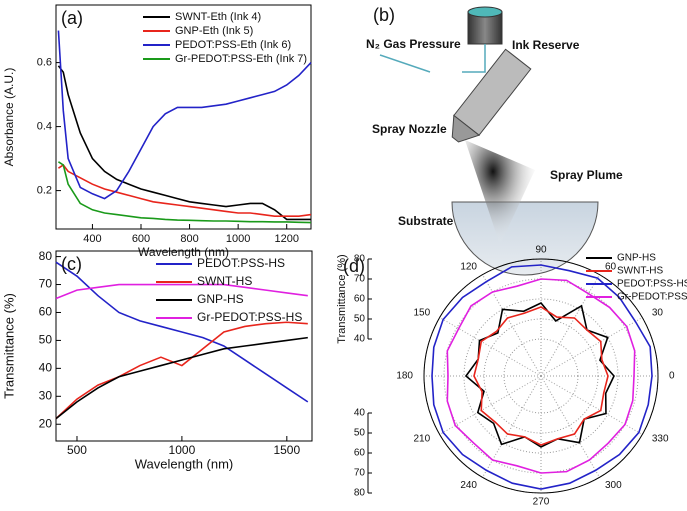  I want to click on theta-tick-label: 180, so click(404, 376).